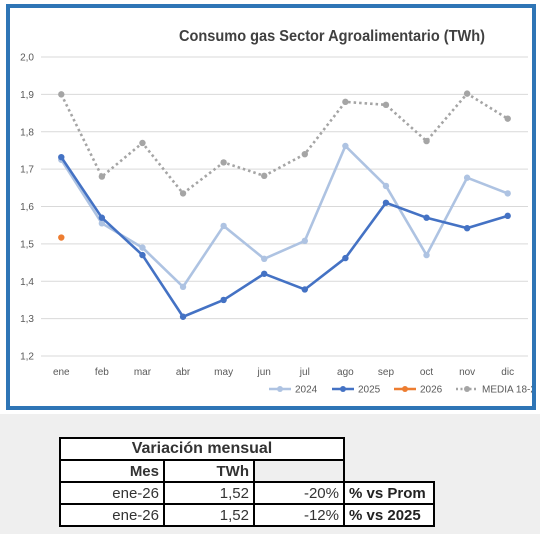 The width and height of the screenshot is (540, 534). I want to click on y-tick-label: 1,5, so click(27, 244).